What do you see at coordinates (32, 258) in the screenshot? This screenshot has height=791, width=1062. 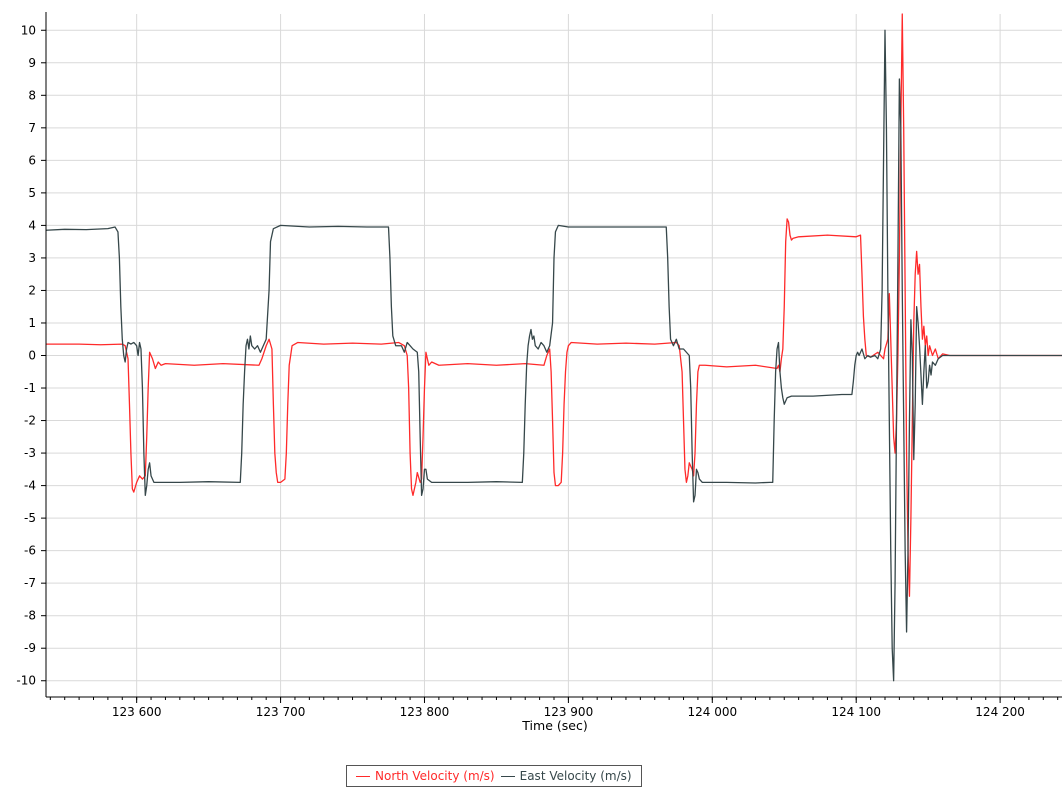 I see `y-tick-label: 3` at bounding box center [32, 258].